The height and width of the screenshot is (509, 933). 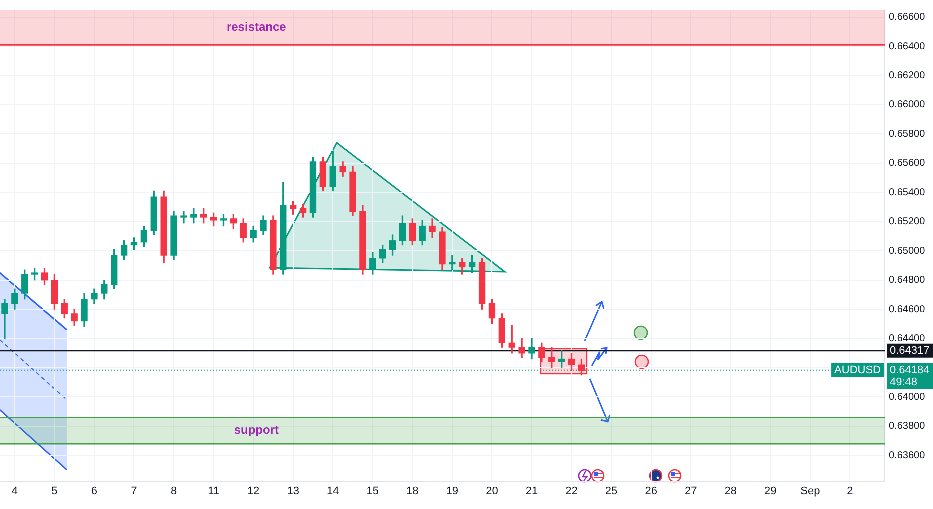 I want to click on x-tick-label: 7, so click(x=134, y=492).